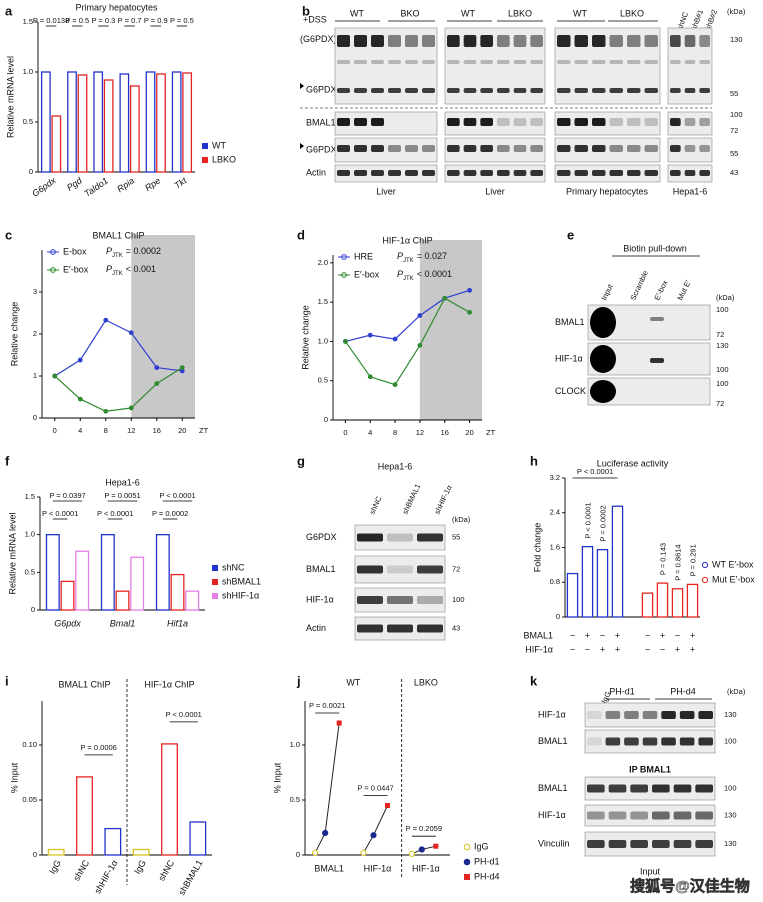 The image size is (763, 902). Describe the element at coordinates (320, 40) in the screenshot. I see `dimer-label: (G6PDX)2` at that location.